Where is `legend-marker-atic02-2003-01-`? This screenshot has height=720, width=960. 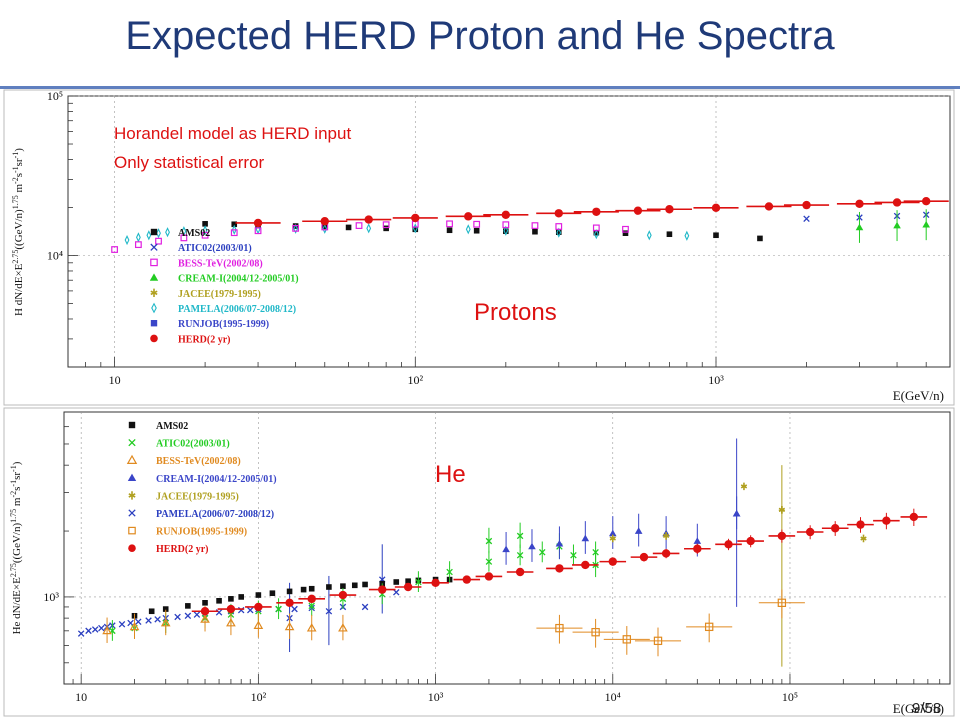
legend-marker-atic02-2003-01- is located at coordinates (132, 442).